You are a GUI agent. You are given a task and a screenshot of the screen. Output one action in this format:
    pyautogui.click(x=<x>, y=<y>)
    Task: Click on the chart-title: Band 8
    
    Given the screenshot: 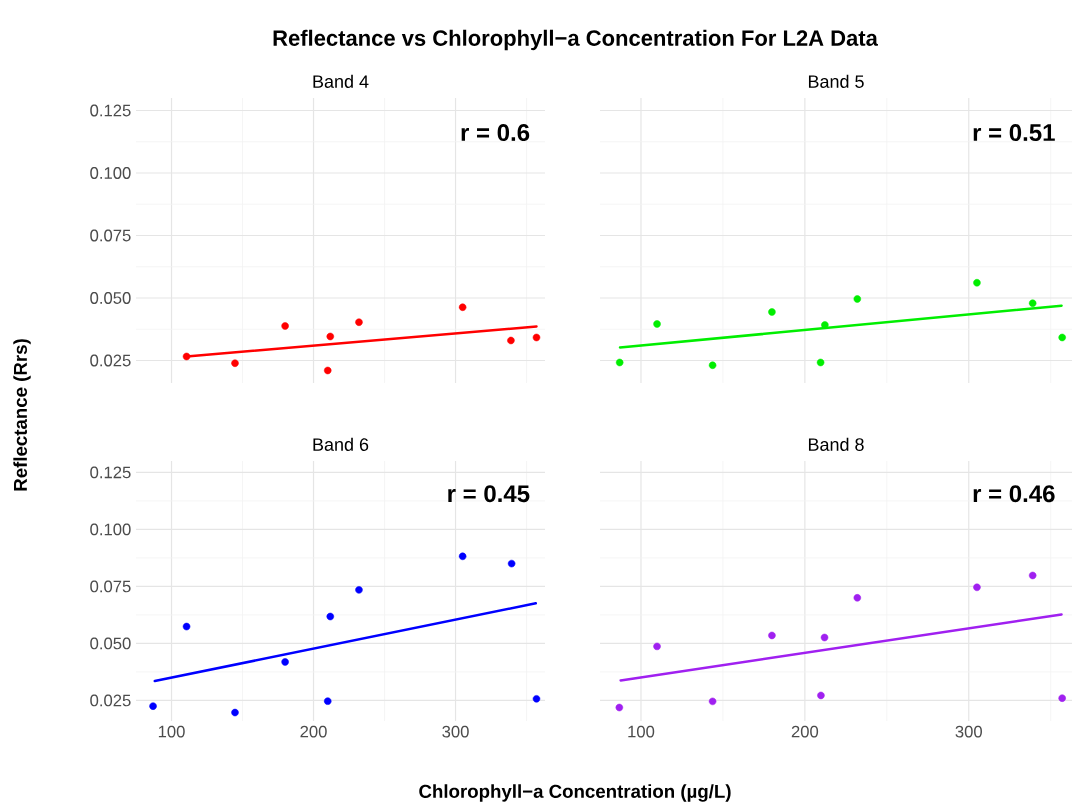 What is the action you would take?
    pyautogui.click(x=836, y=444)
    